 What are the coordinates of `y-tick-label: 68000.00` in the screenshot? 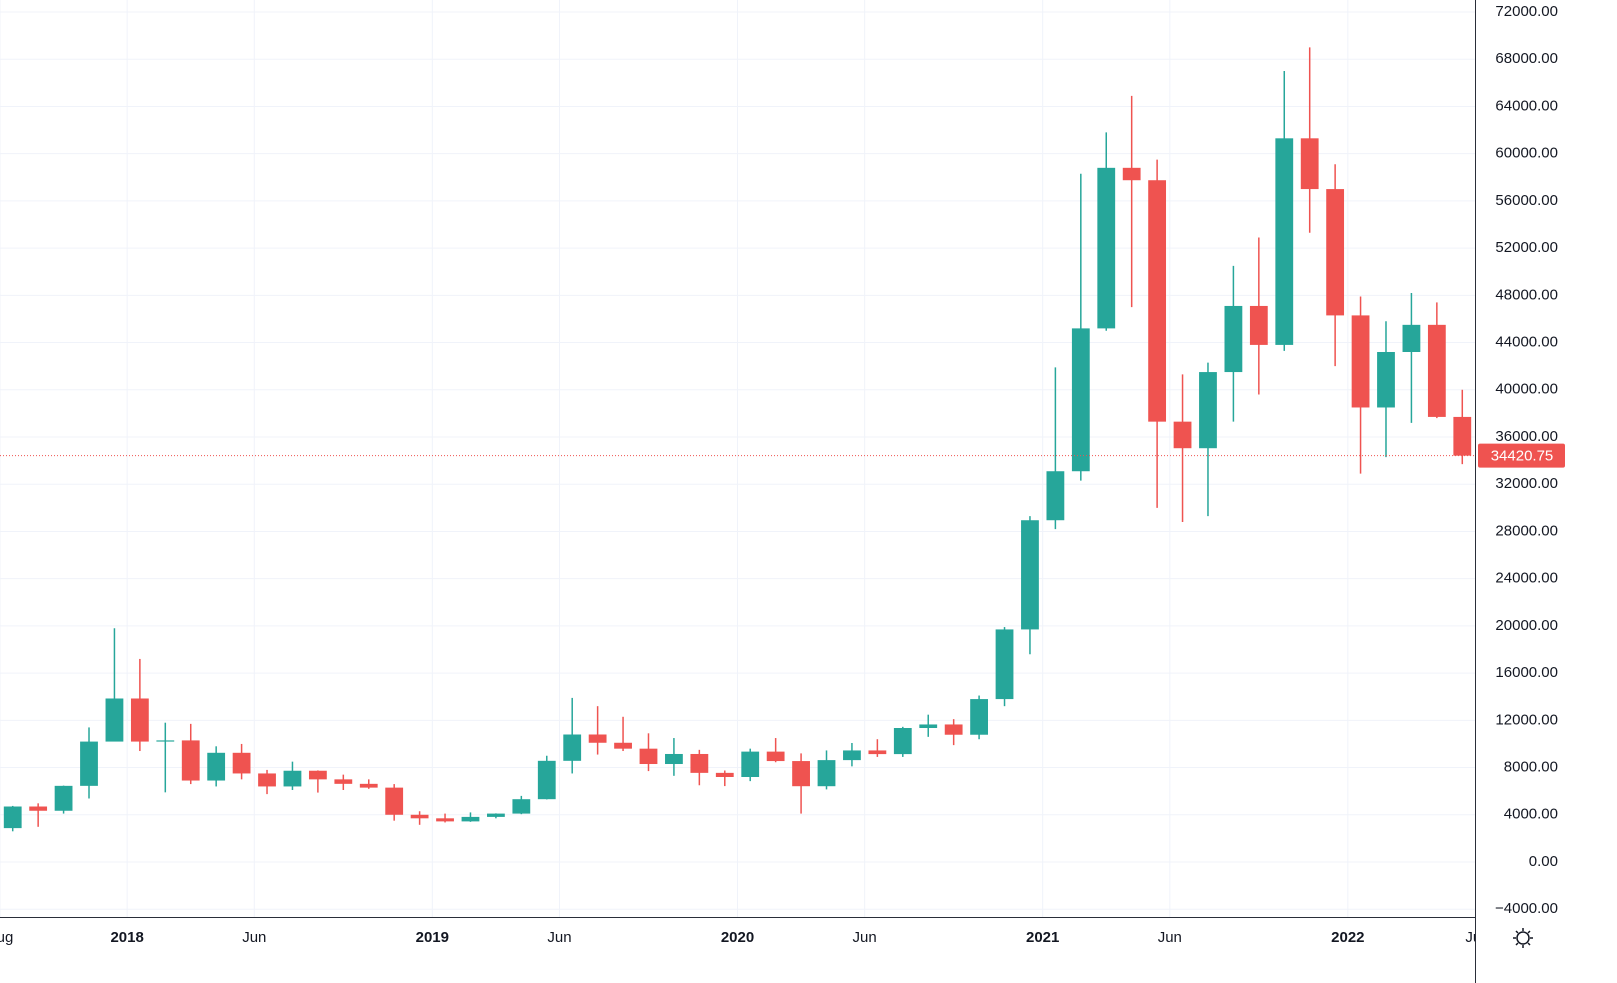 It's located at (1526, 58).